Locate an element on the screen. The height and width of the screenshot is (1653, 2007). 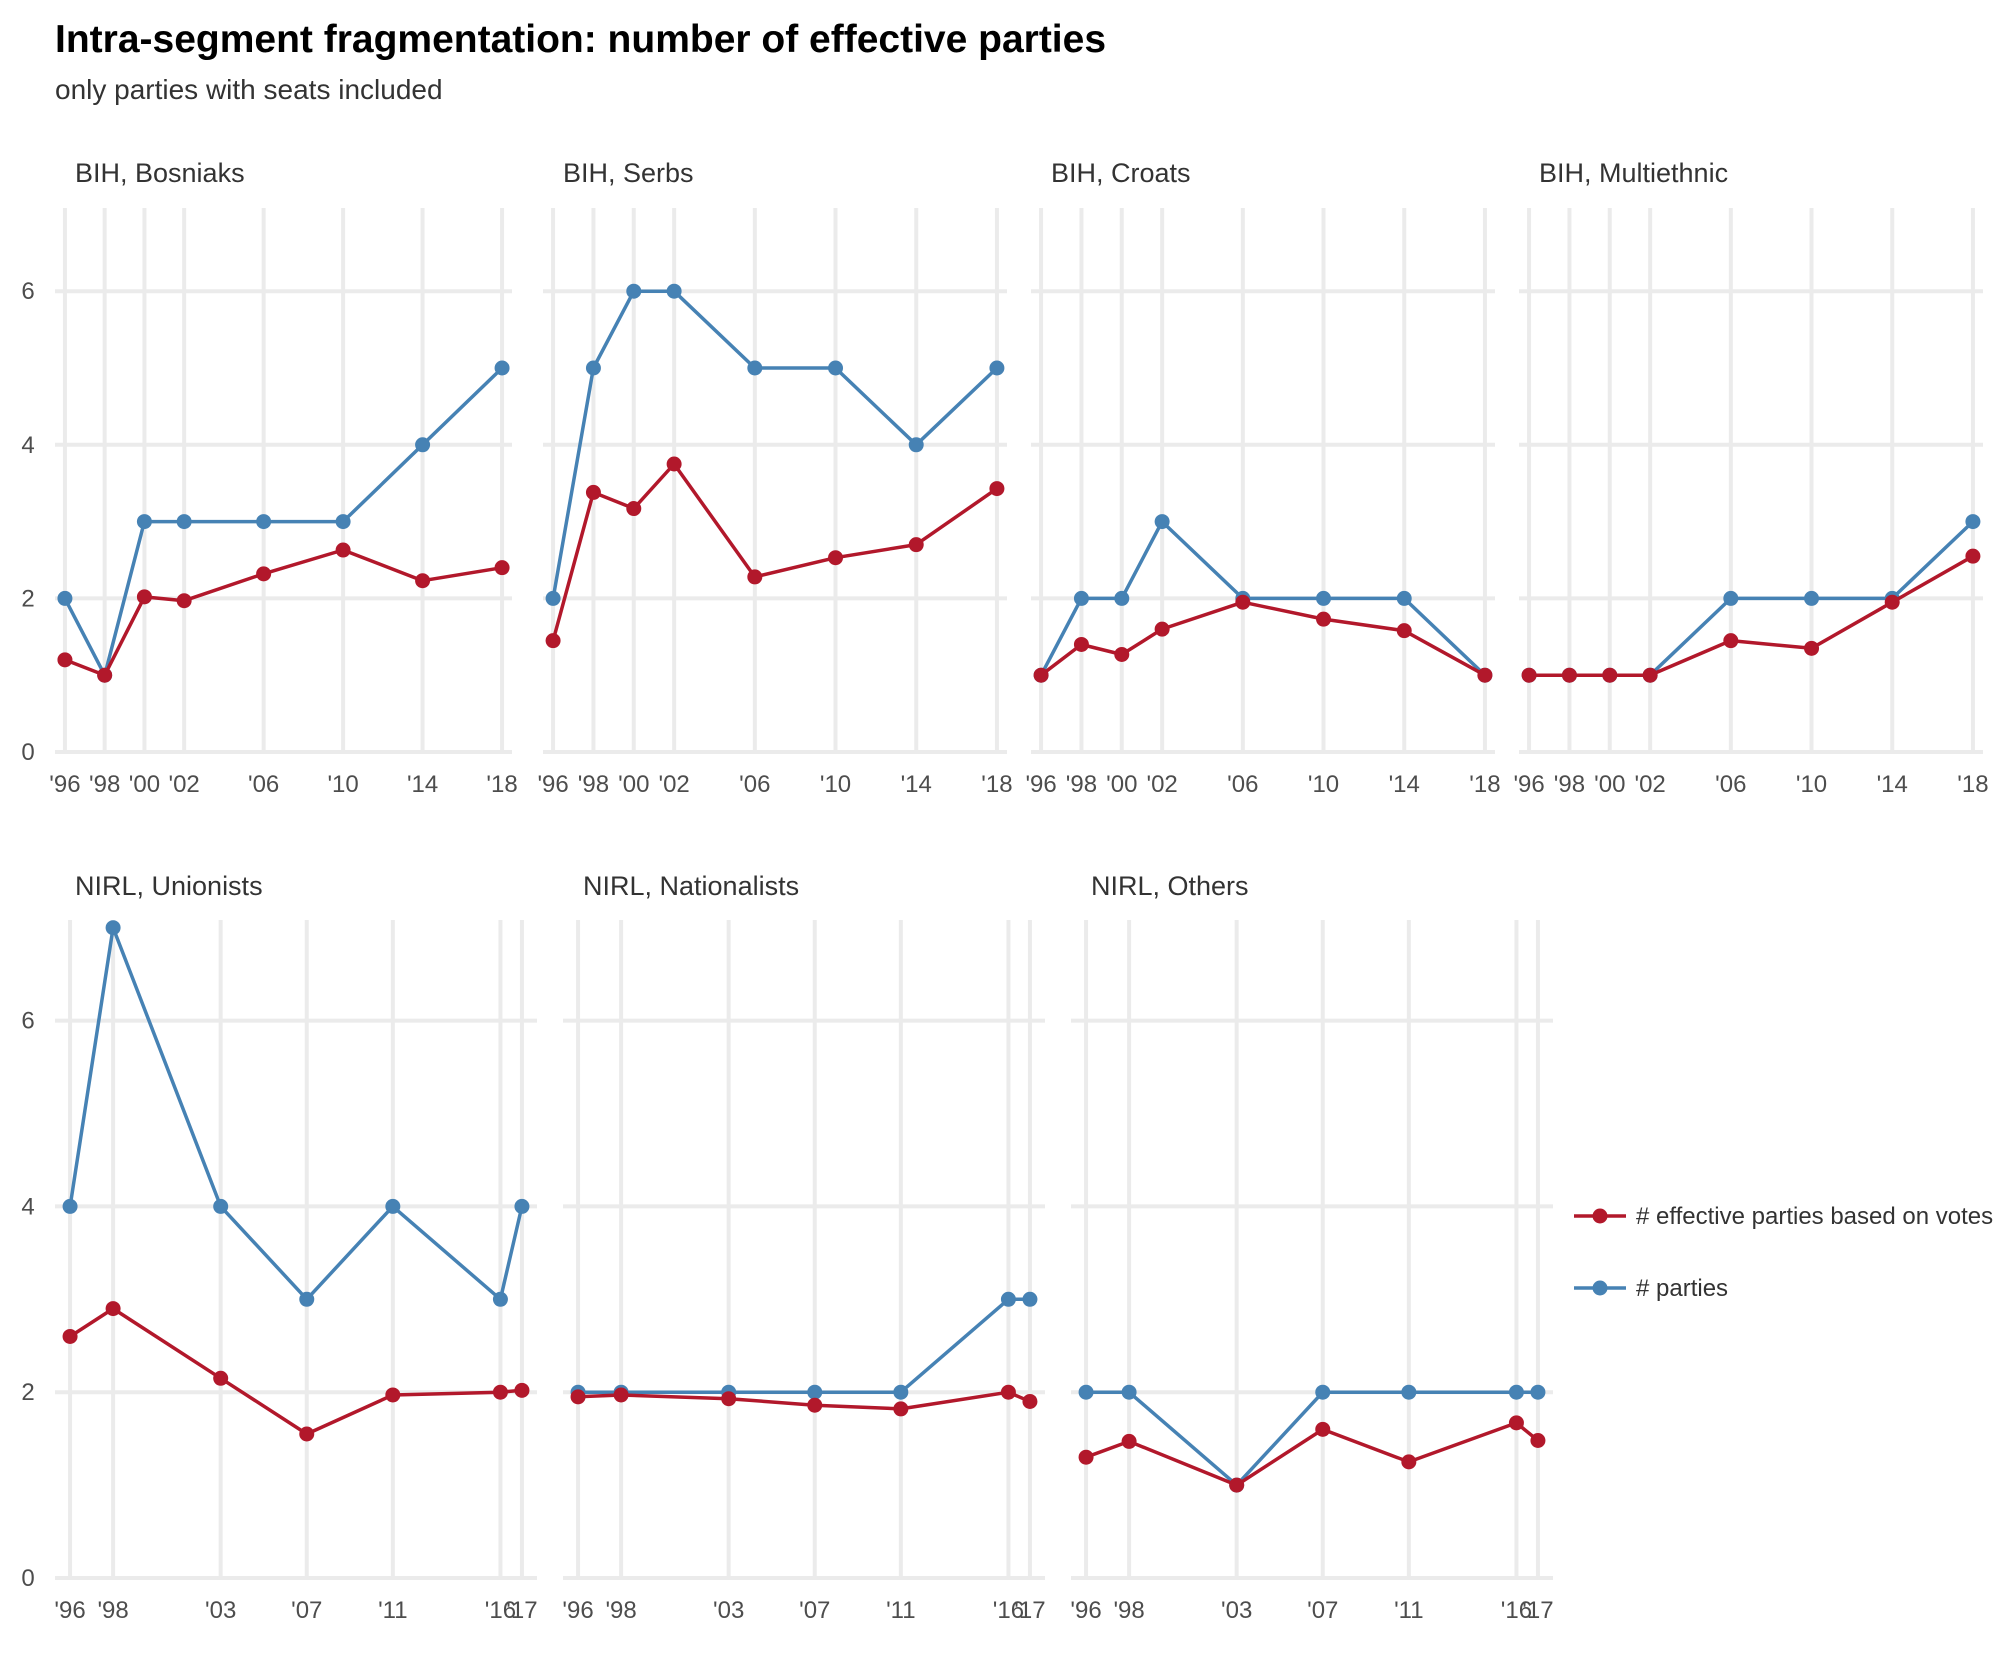
facet-label: NIRL, Nationalists is located at coordinates (691, 886).